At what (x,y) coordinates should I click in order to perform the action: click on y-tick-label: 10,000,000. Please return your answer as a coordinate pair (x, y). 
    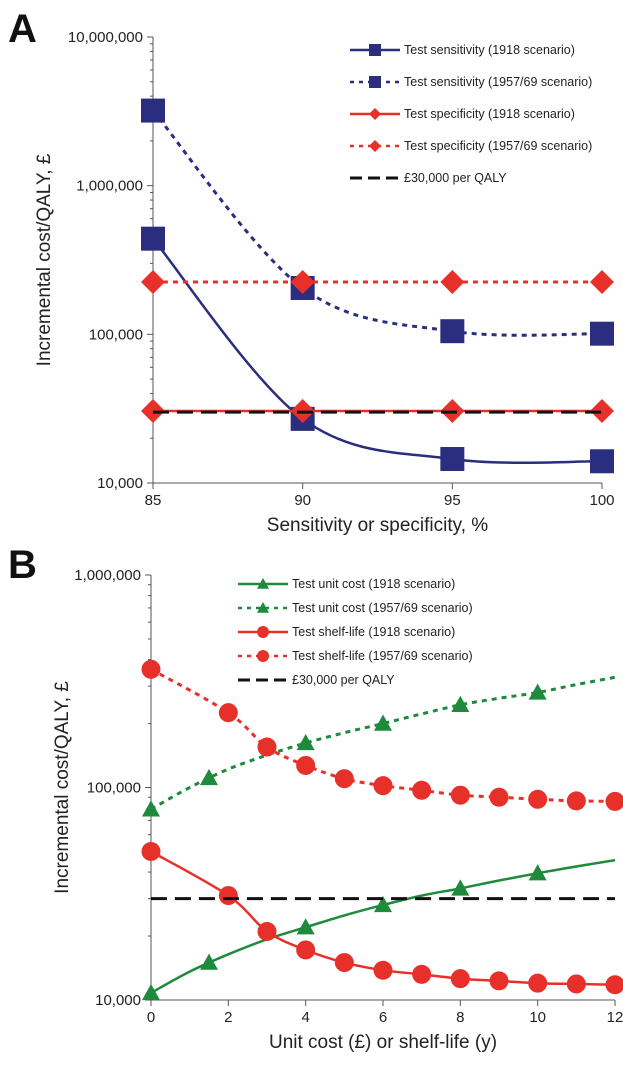
    Looking at the image, I should click on (105, 37).